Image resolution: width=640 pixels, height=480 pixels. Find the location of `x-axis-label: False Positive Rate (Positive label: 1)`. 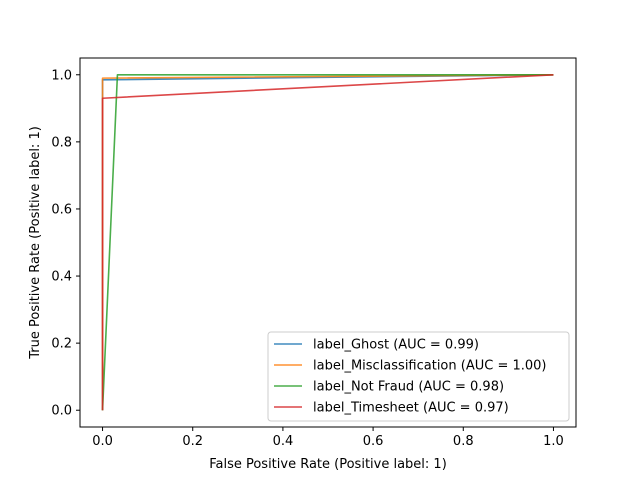

x-axis-label: False Positive Rate (Positive label: 1) is located at coordinates (328, 464).